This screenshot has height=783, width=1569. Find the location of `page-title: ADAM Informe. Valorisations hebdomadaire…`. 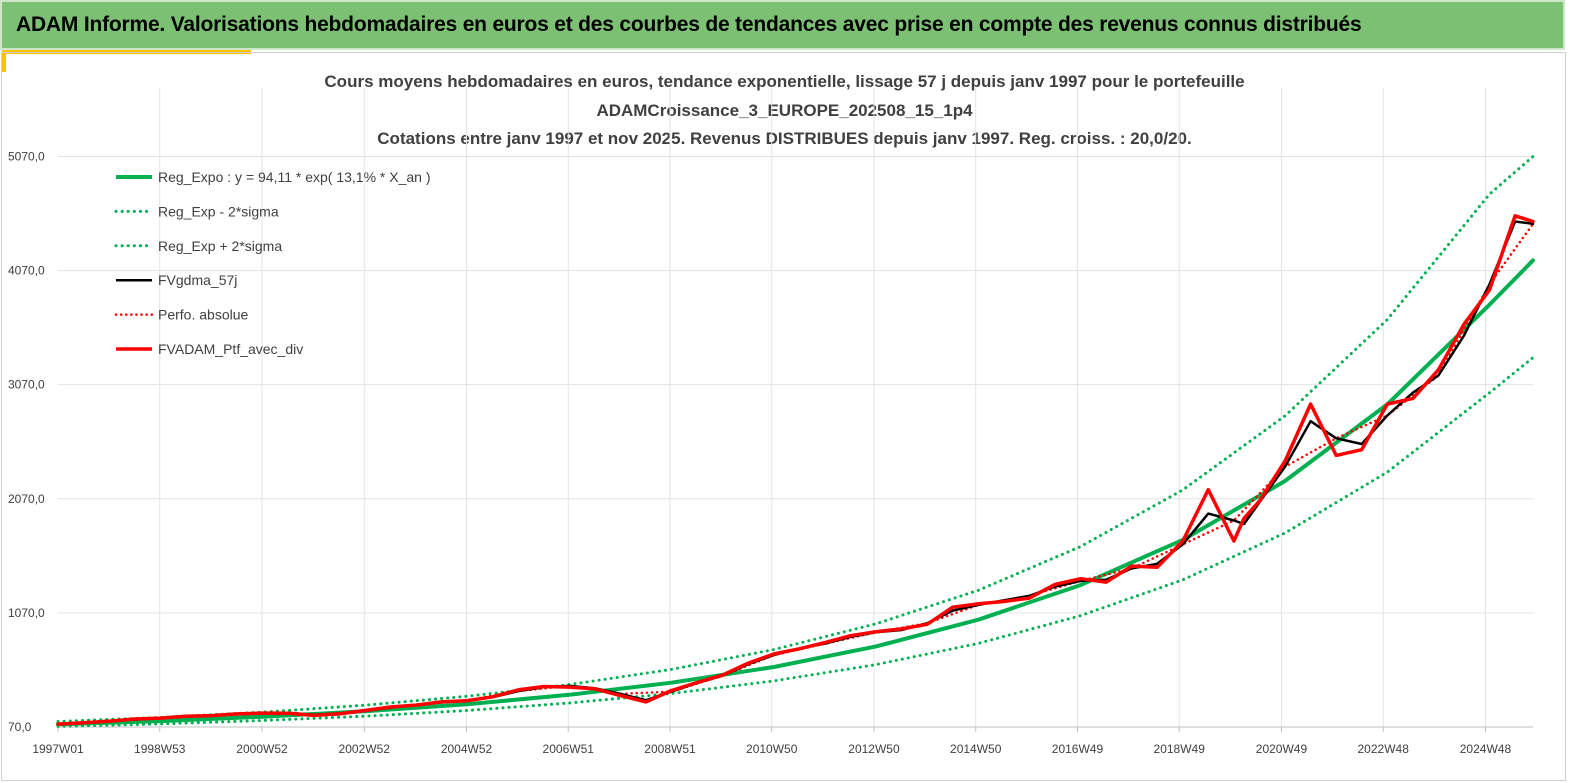

page-title: ADAM Informe. Valorisations hebdomadaire… is located at coordinates (689, 24).